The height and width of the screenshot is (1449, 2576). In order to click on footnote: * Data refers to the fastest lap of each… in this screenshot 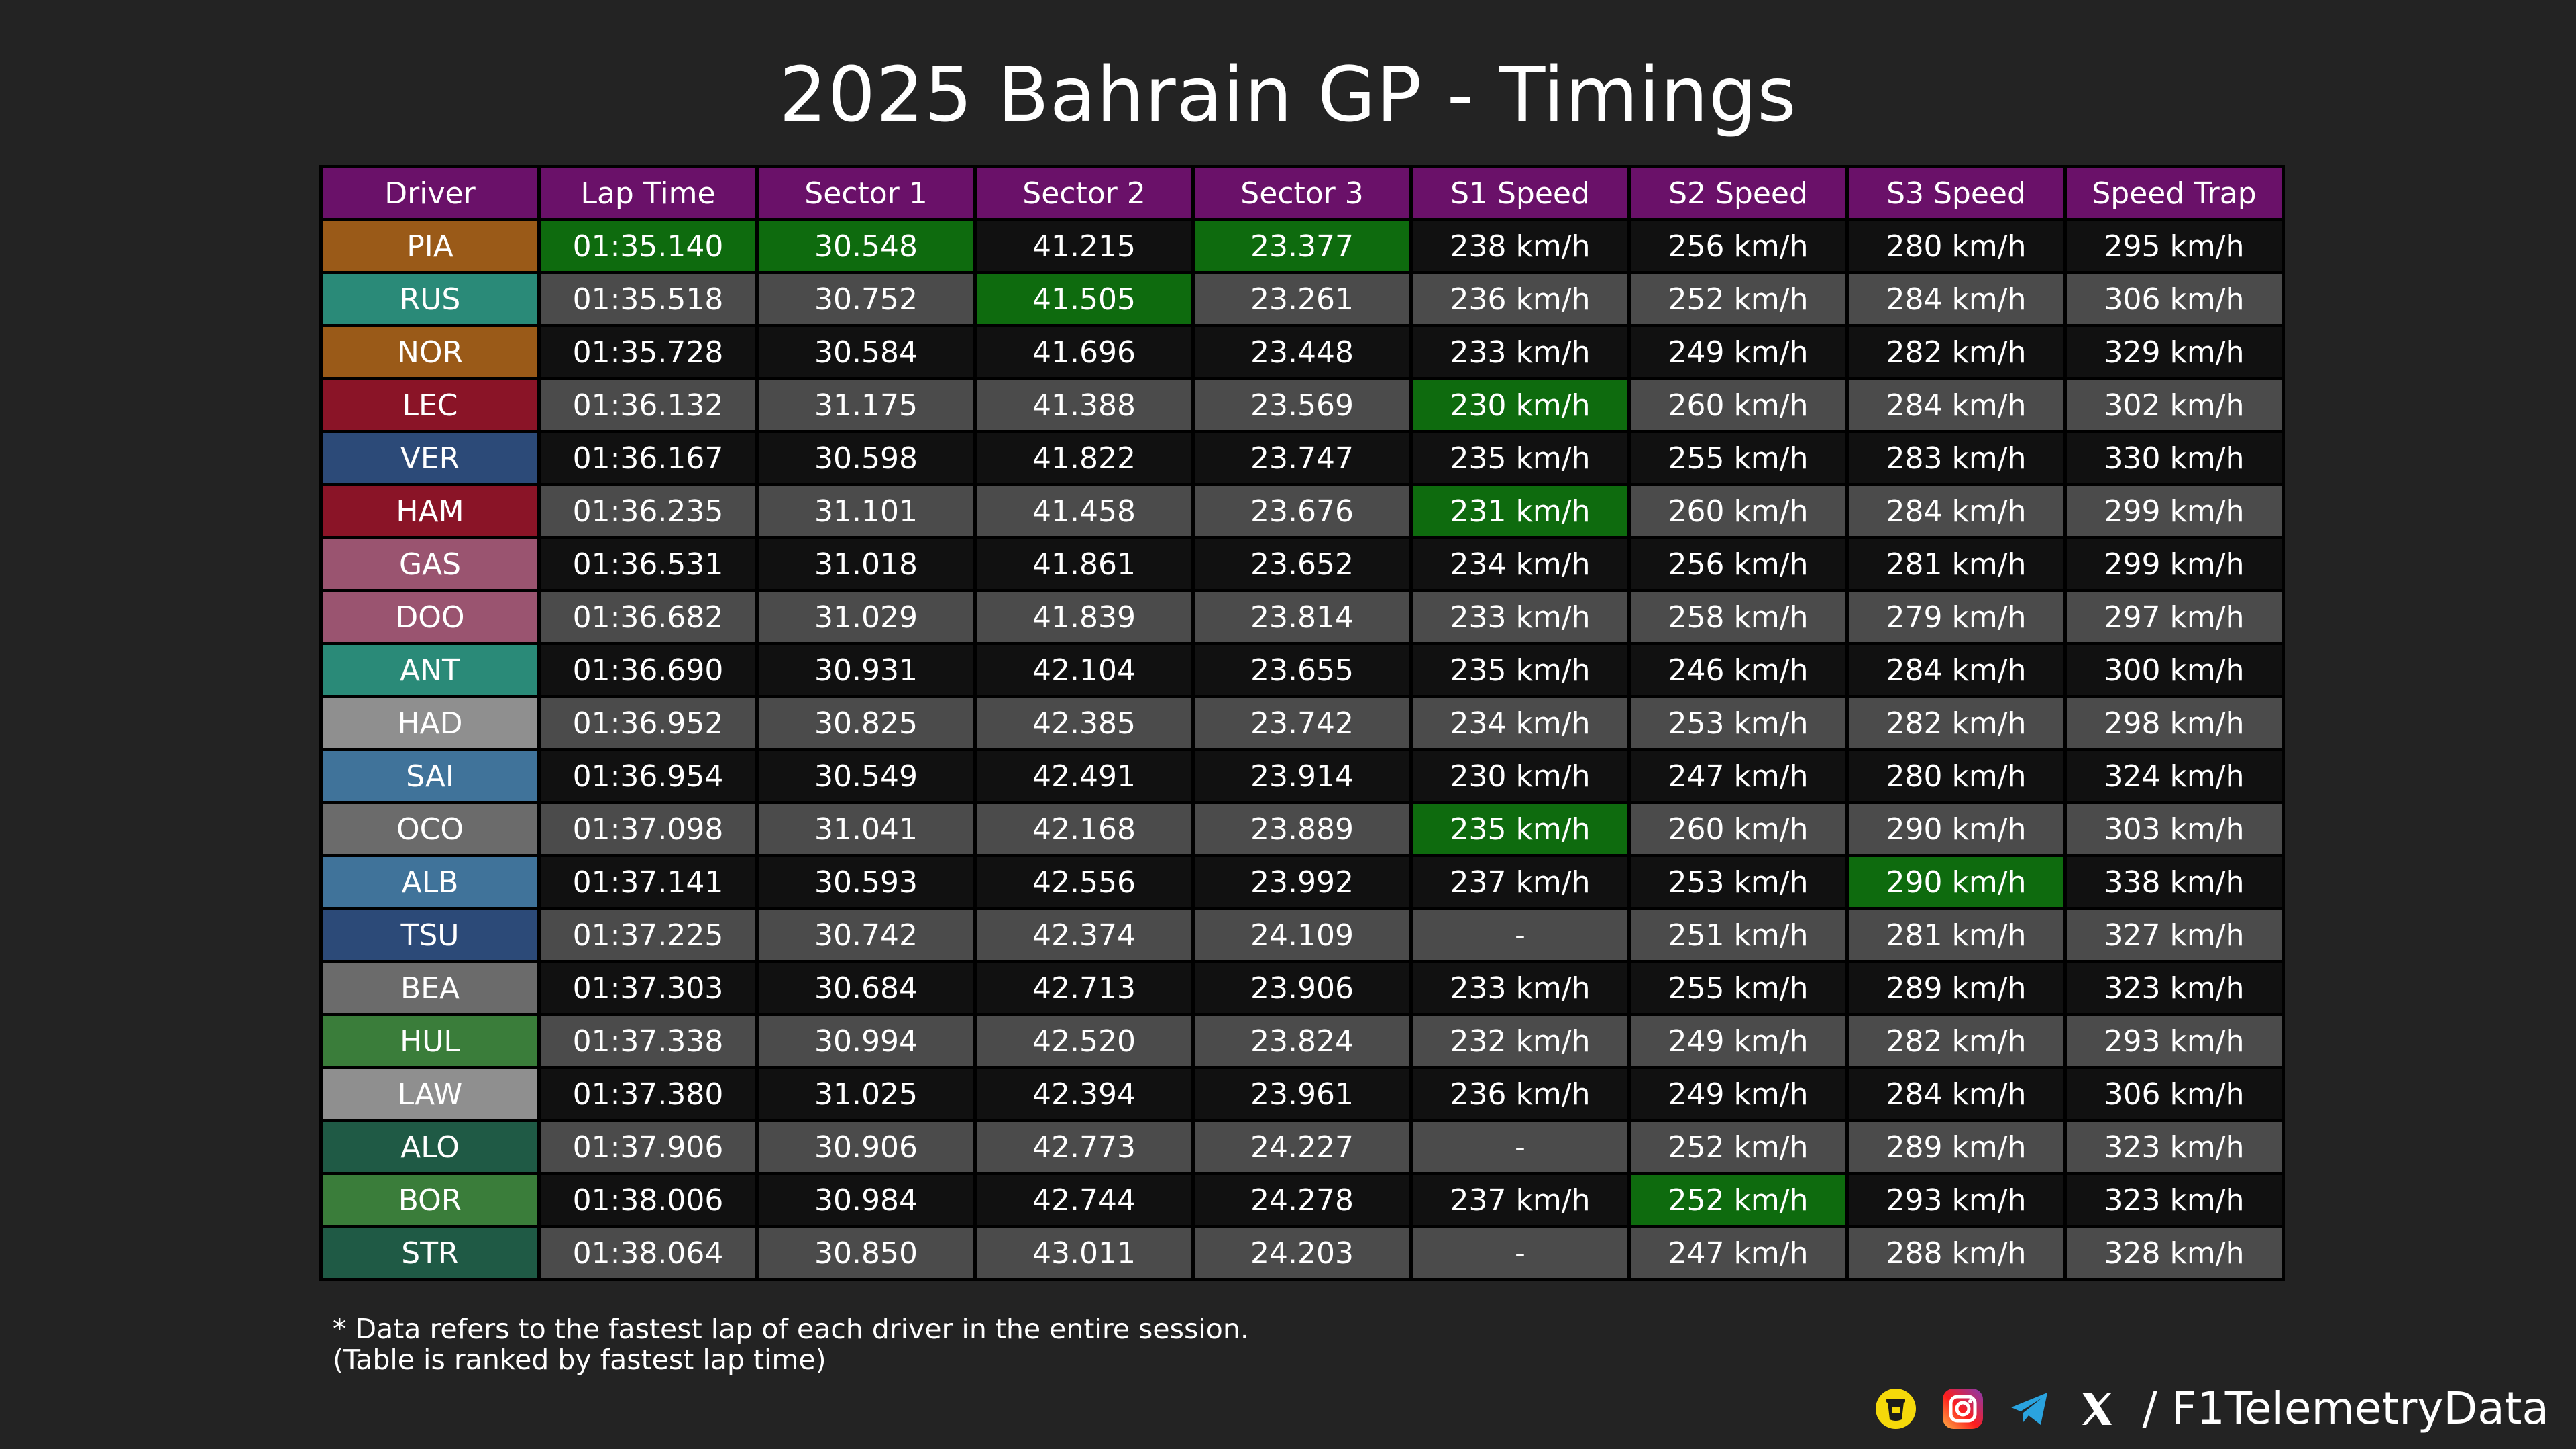, I will do `click(791, 1344)`.